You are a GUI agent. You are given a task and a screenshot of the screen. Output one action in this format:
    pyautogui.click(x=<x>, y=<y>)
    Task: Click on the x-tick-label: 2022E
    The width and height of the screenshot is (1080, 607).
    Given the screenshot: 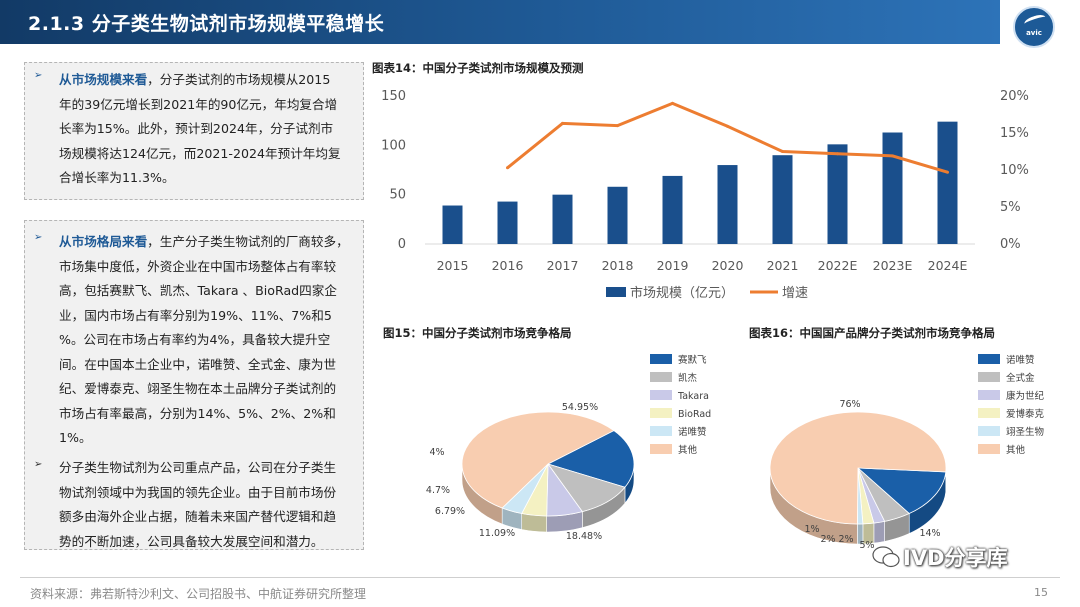 What is the action you would take?
    pyautogui.click(x=838, y=265)
    